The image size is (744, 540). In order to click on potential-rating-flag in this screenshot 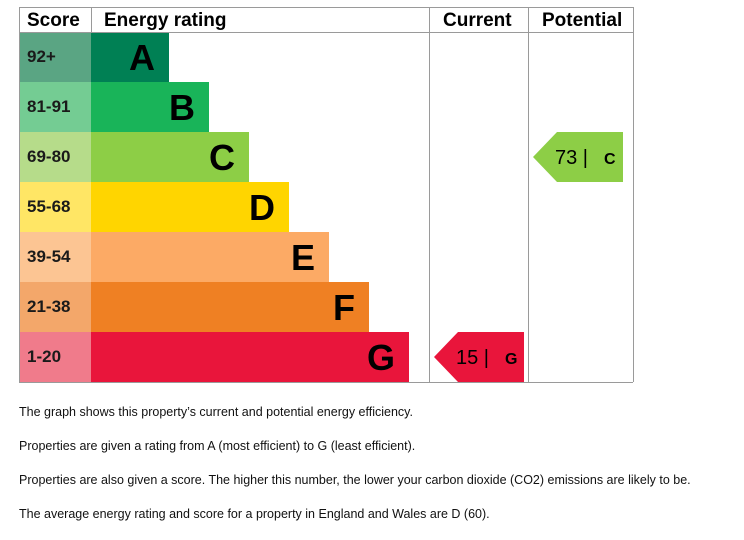, I will do `click(578, 157)`.